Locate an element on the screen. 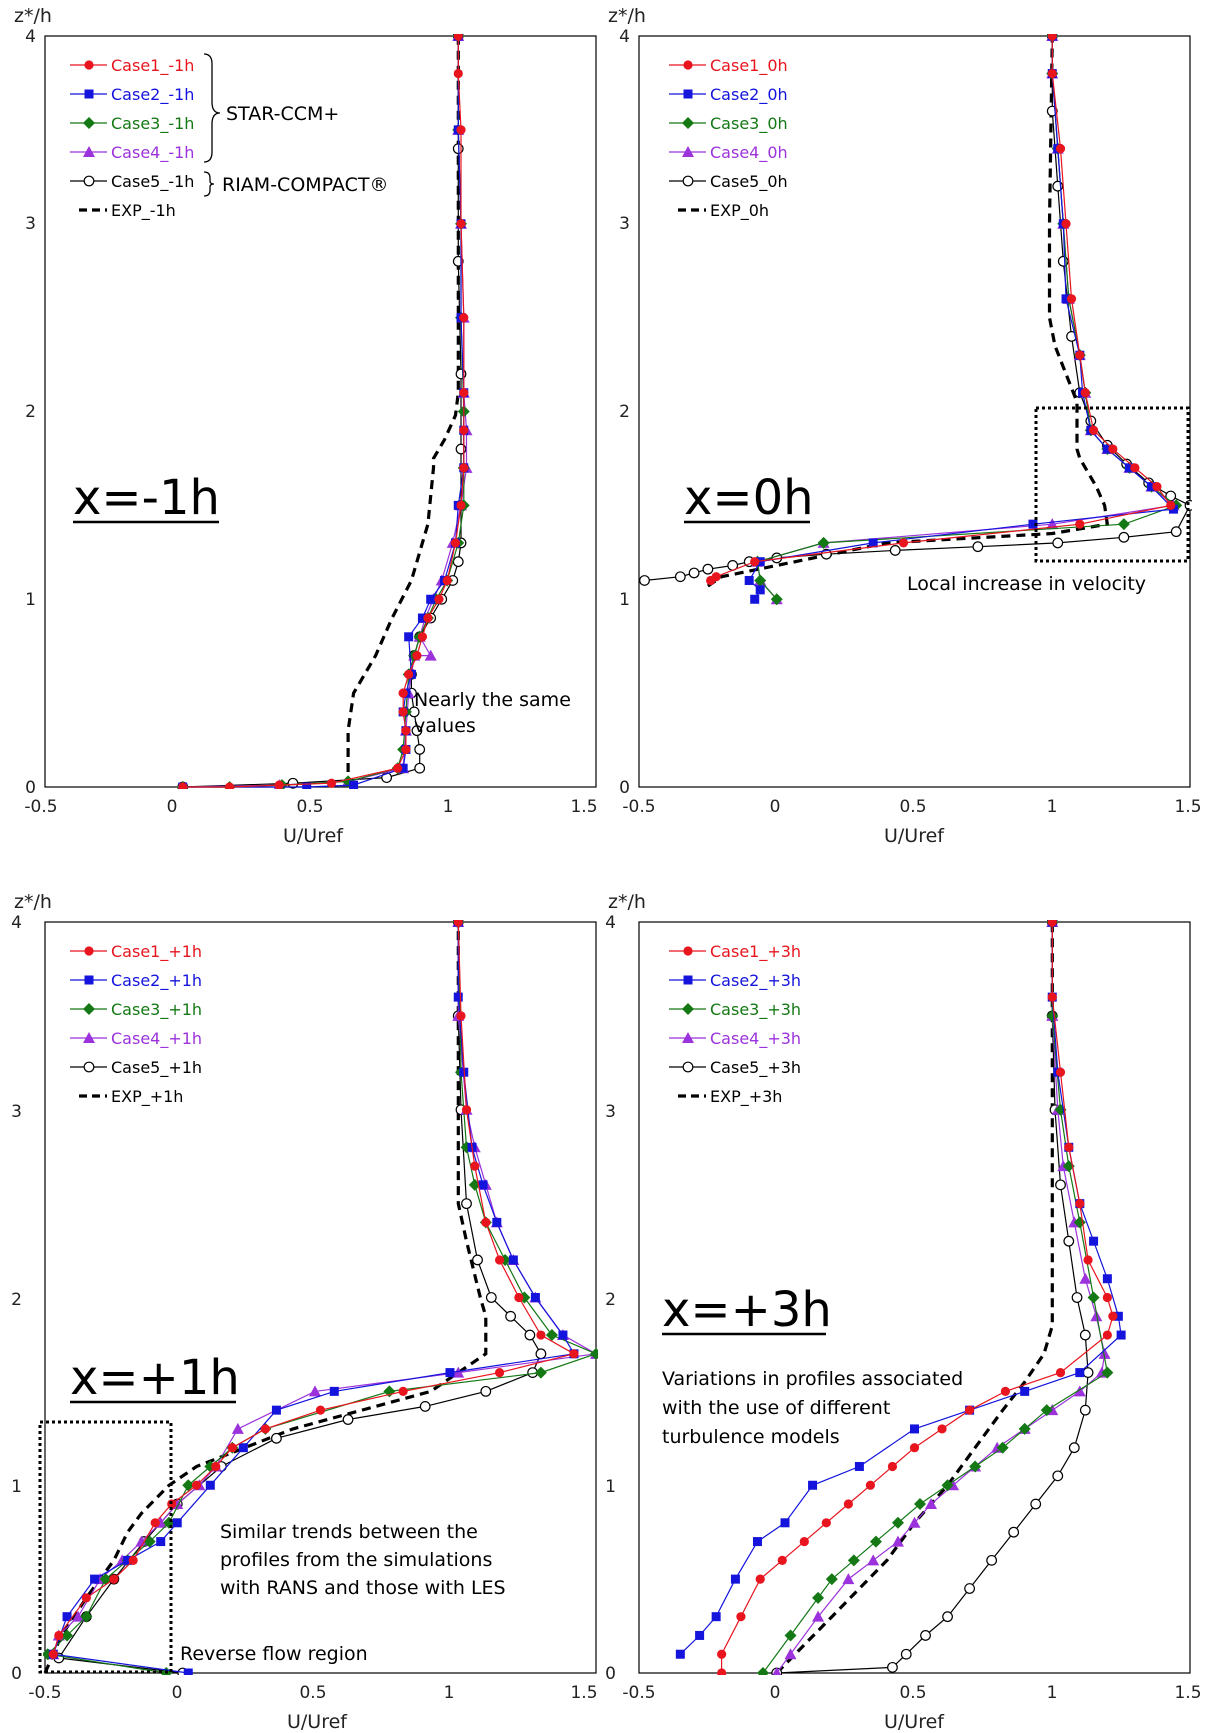 Image resolution: width=1207 pixels, height=1733 pixels. annotation: Local increase in velocity is located at coordinates (1026, 584).